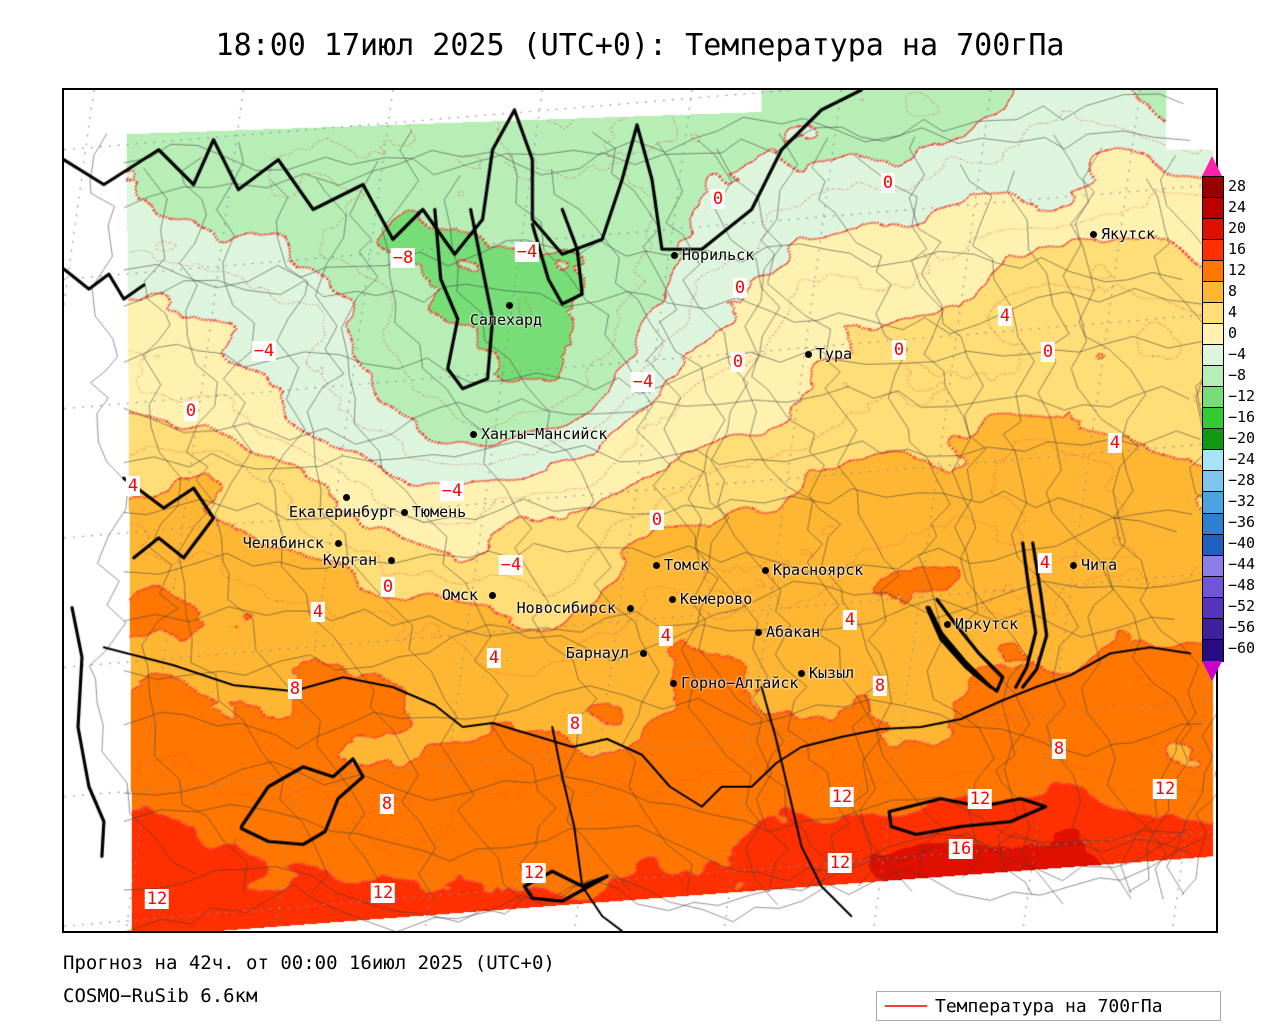 This screenshot has height=1024, width=1280. Describe the element at coordinates (1242, 648) in the screenshot. I see `colorbar-tick-label: −60` at that location.